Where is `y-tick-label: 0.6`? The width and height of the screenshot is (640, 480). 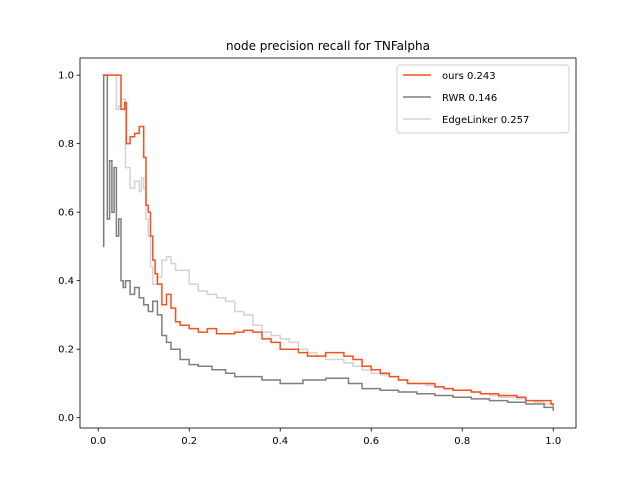 y-tick-label: 0.6 is located at coordinates (66, 213).